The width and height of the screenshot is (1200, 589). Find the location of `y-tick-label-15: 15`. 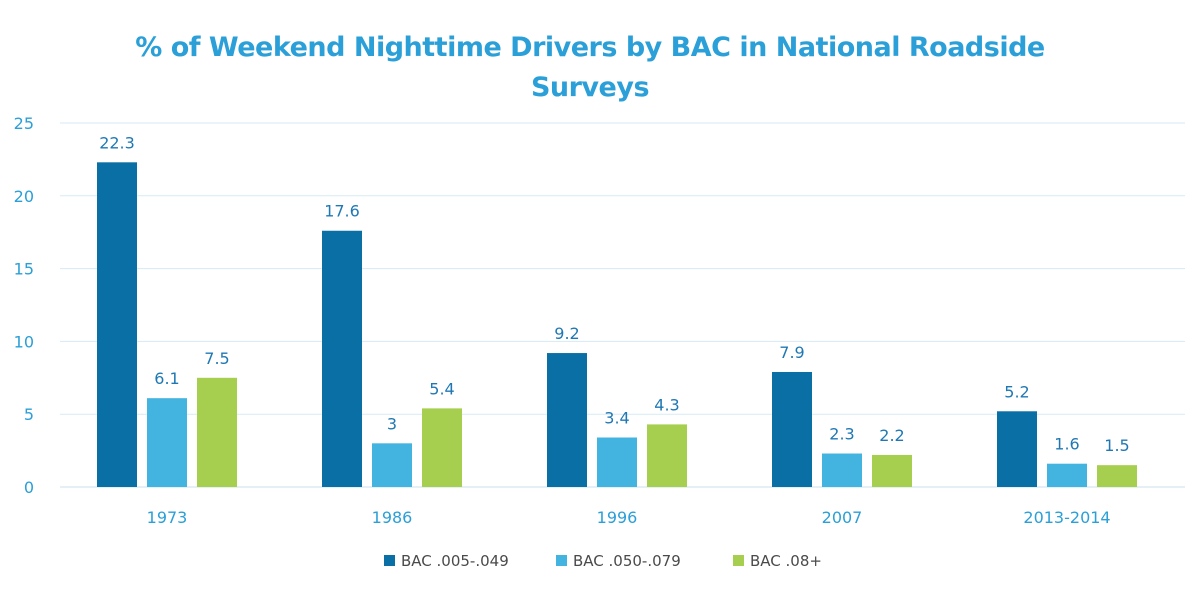

y-tick-label-15: 15 is located at coordinates (24, 269).